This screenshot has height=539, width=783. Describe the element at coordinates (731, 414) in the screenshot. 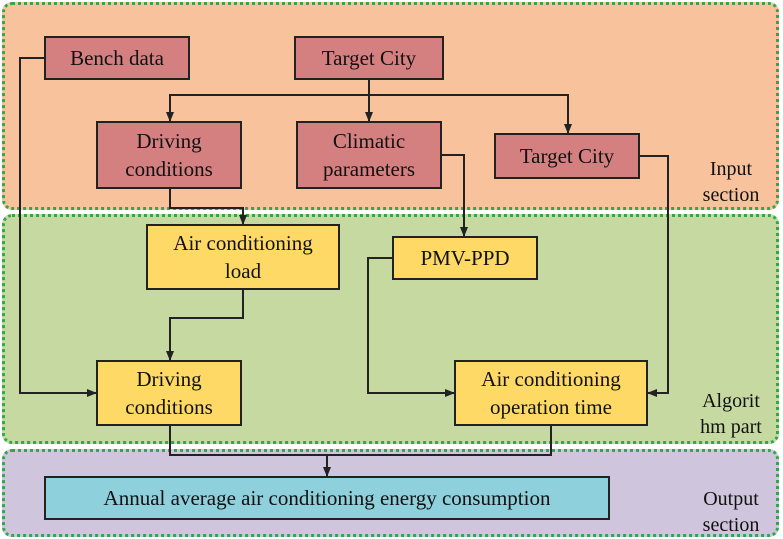

I see `algorithm-section-label: Algorit hm part` at that location.